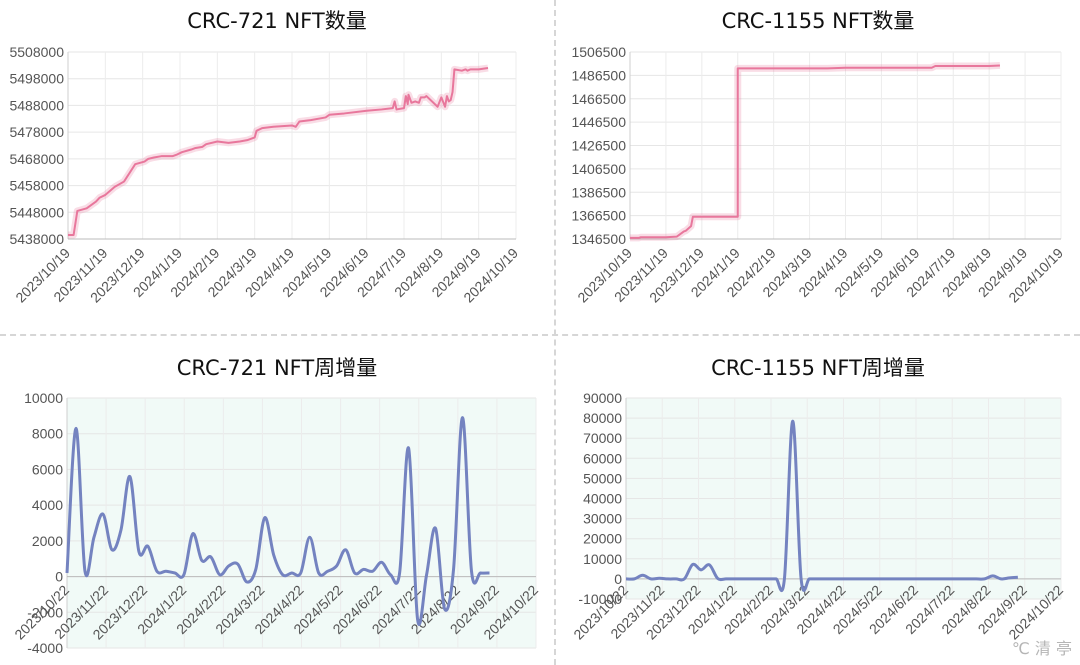  I want to click on y-tick-label: 5458000, so click(36, 186).